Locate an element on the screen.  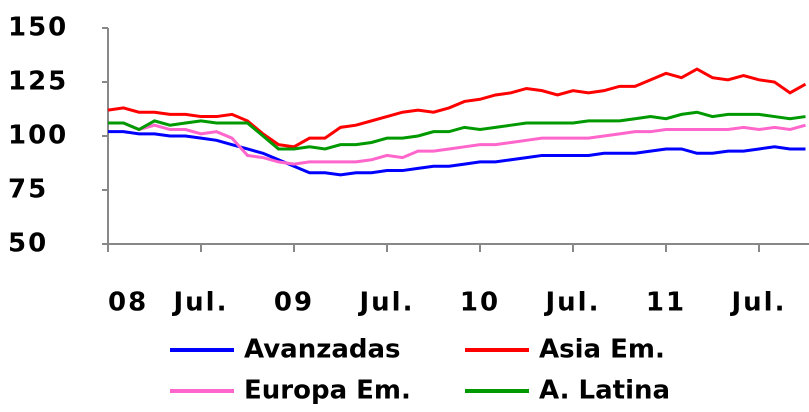
x-tick-label: 09 is located at coordinates (294, 303).